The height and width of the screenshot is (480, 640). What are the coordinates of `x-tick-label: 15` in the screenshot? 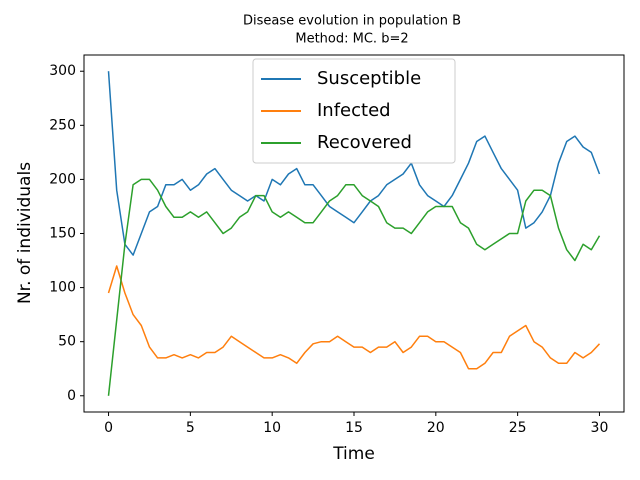 It's located at (354, 428).